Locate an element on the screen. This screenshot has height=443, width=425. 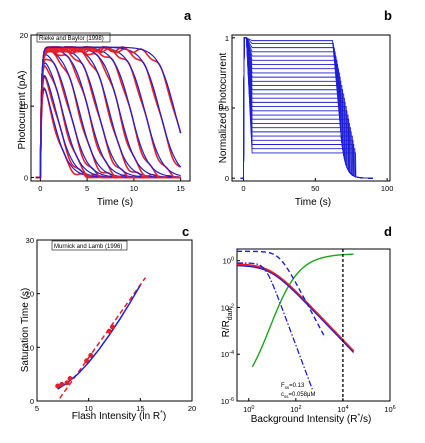
panel-d-blue-dashdot-curve is located at coordinates (275, 326).